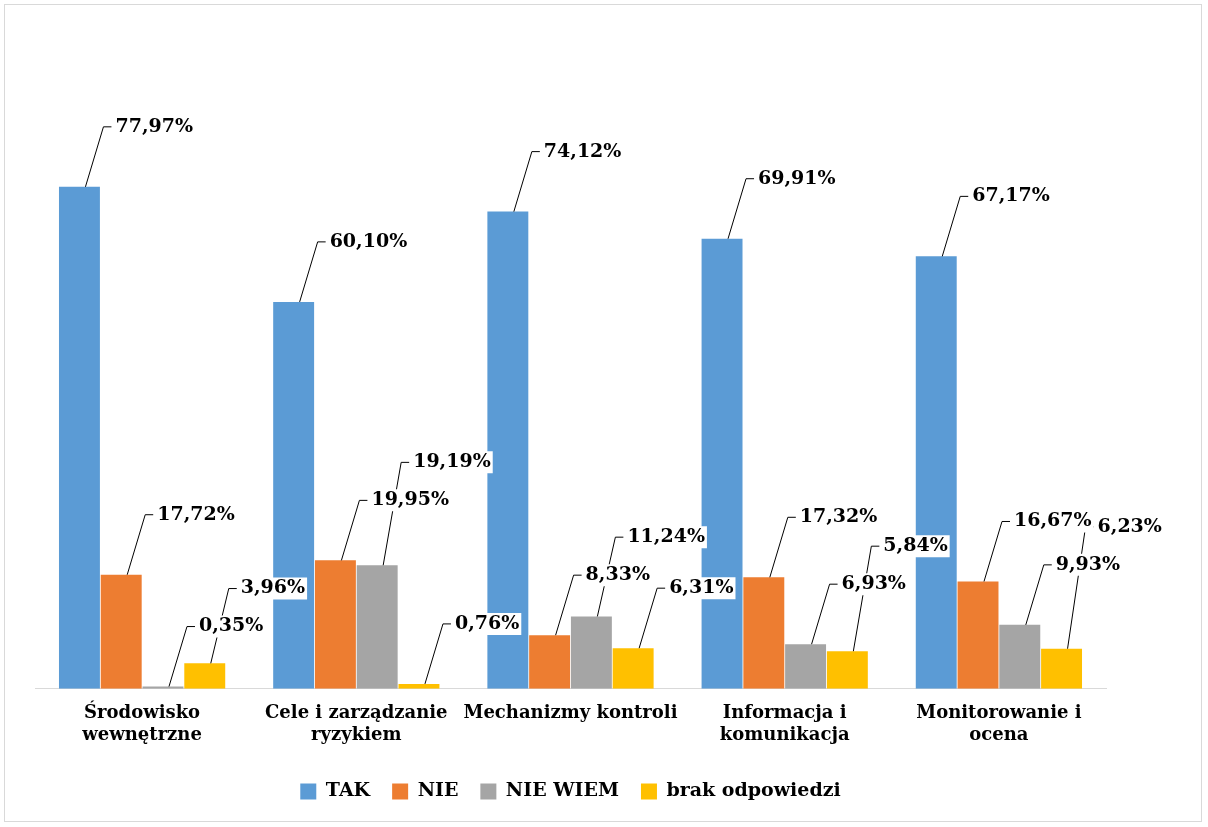 This screenshot has width=1208, height=827. I want to click on data-label: 17,32%, so click(838, 515).